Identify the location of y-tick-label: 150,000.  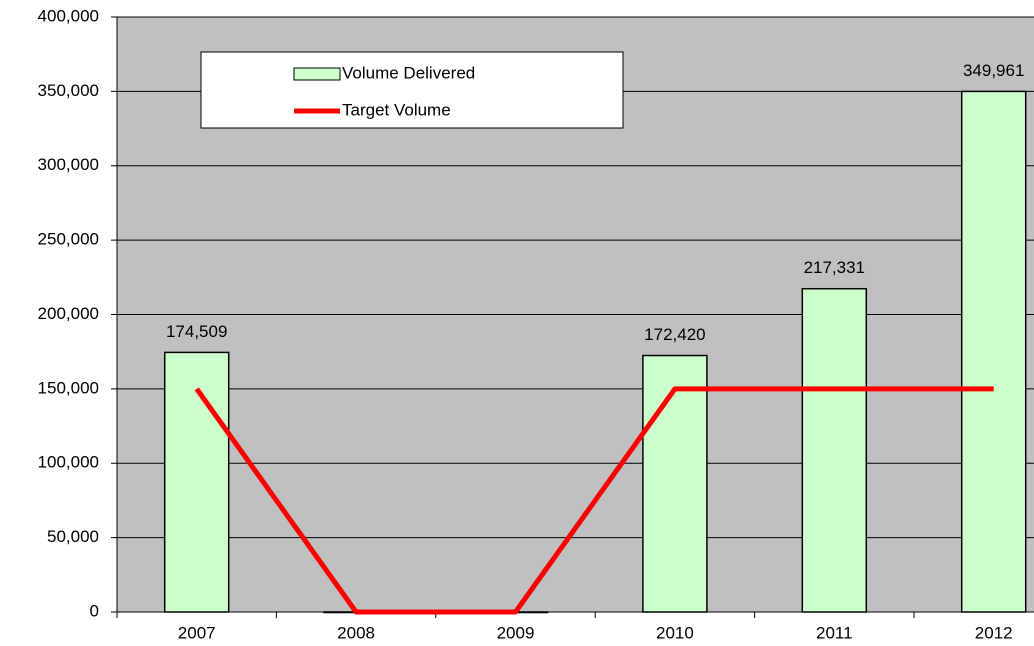
(68, 387).